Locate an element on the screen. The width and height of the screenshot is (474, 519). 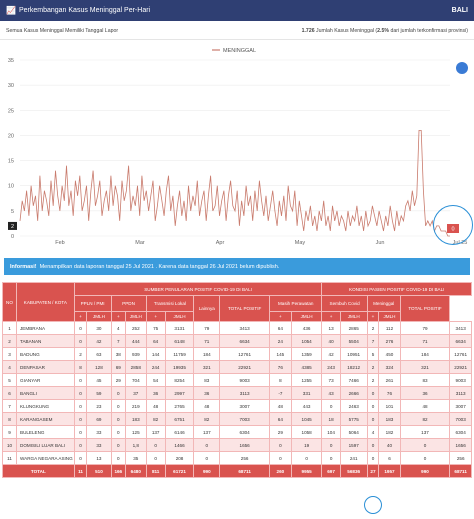
district-name: BADUNG is located at coordinates (45, 354).